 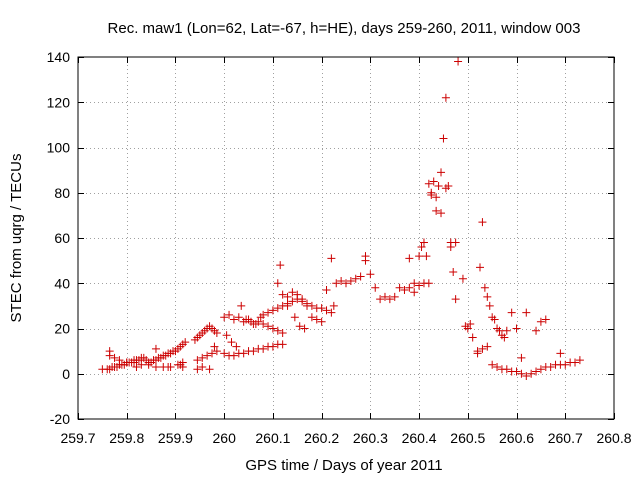 I want to click on x-tick-label: 259.9, so click(x=175, y=438).